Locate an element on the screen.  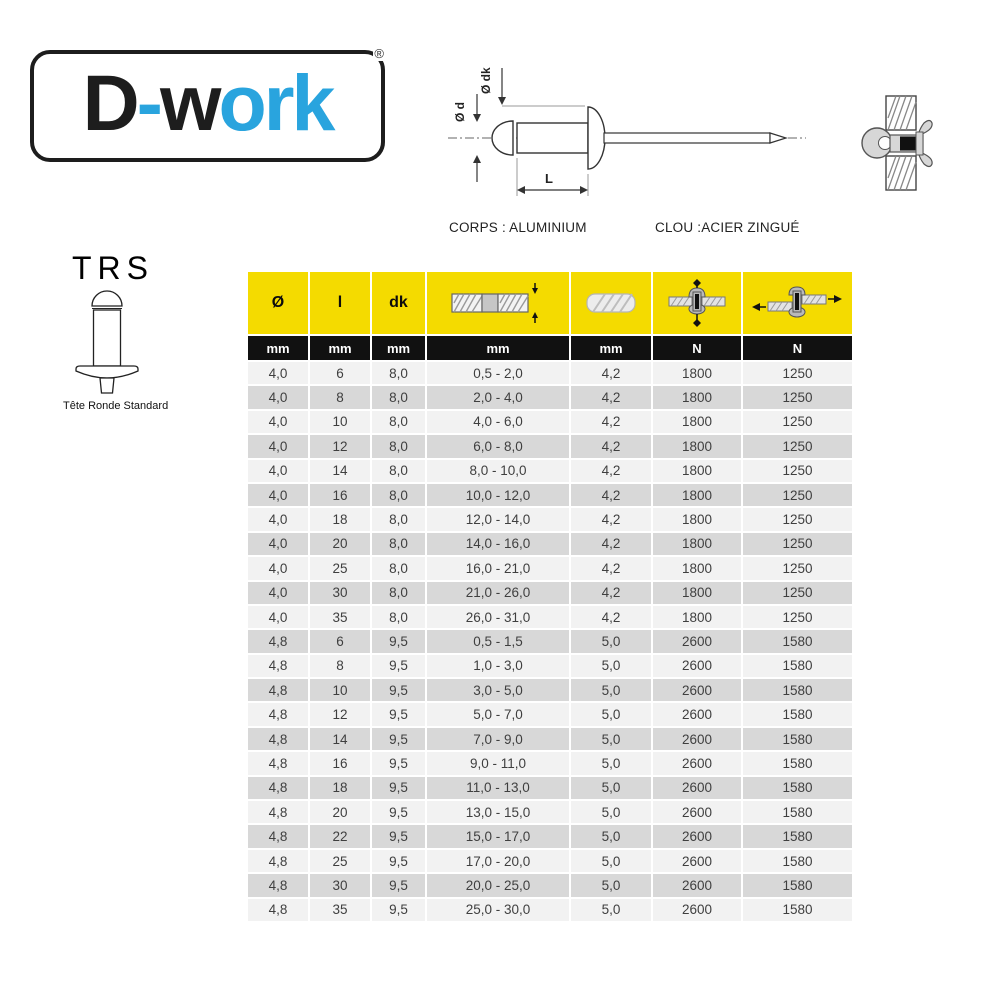
table-cell: 30 is located at coordinates (340, 592).